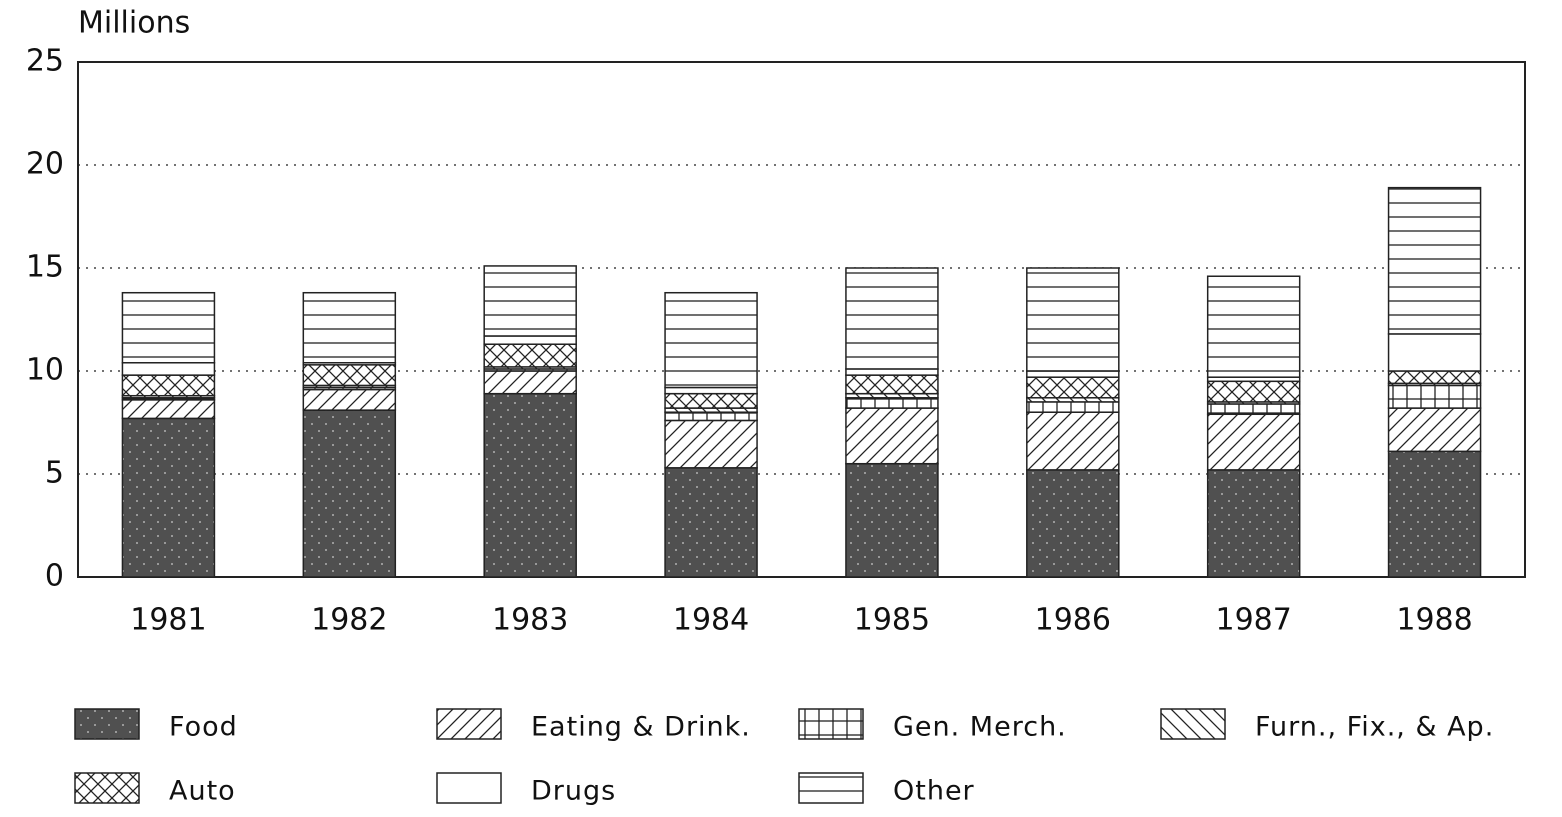 This screenshot has height=817, width=1562. What do you see at coordinates (54, 576) in the screenshot?
I see `y-tick-label: 0` at bounding box center [54, 576].